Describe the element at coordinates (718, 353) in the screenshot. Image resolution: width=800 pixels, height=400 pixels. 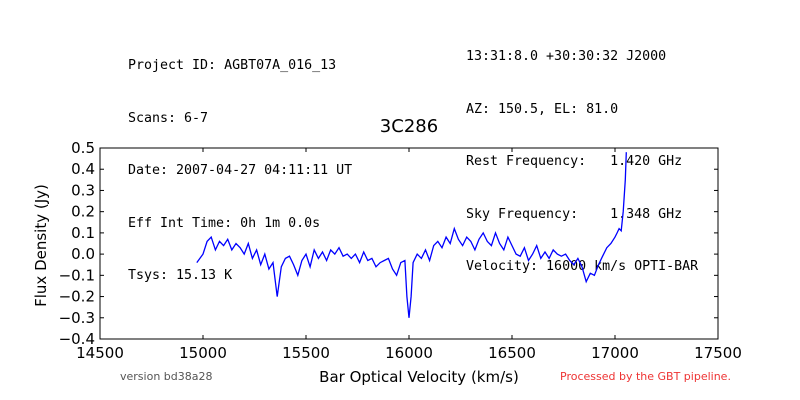
I see `x-tick-label: 17500` at that location.